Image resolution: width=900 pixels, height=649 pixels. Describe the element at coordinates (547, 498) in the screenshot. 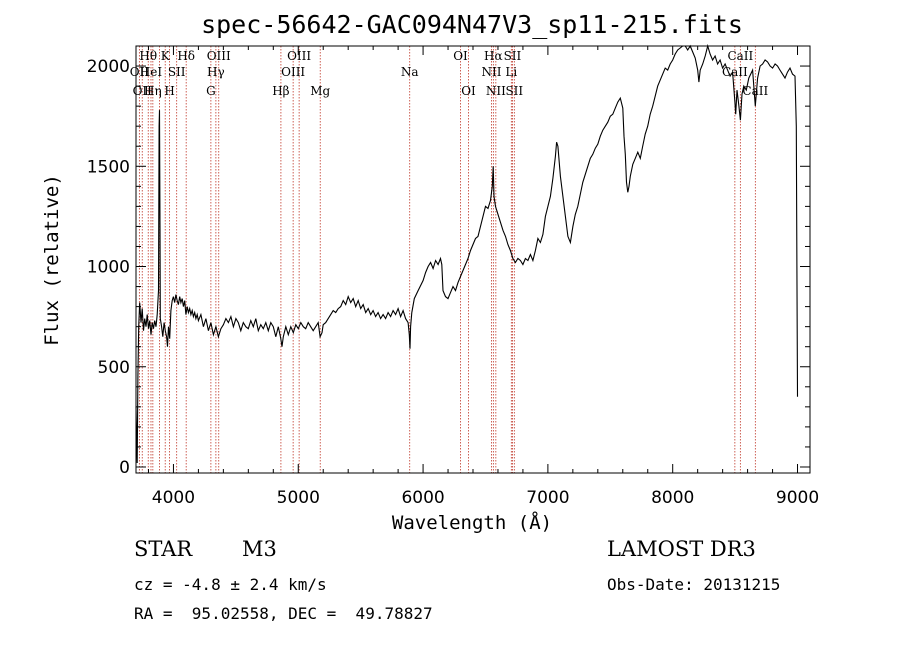

I see `x-tick-label: 7000` at that location.